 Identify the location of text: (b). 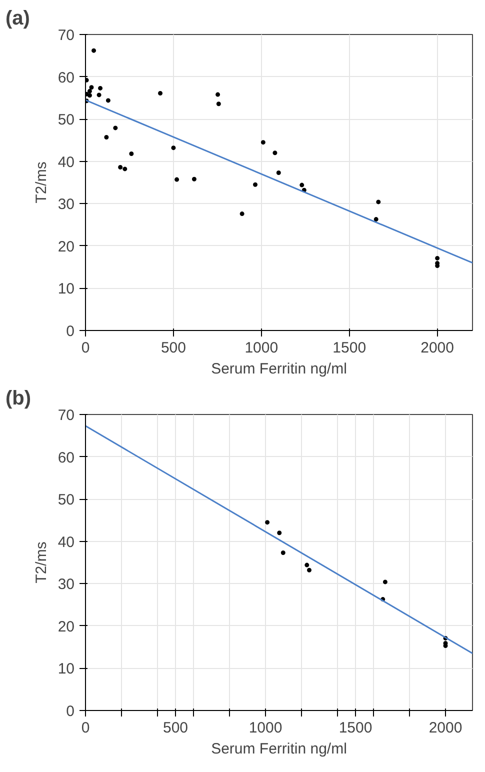
(19, 399).